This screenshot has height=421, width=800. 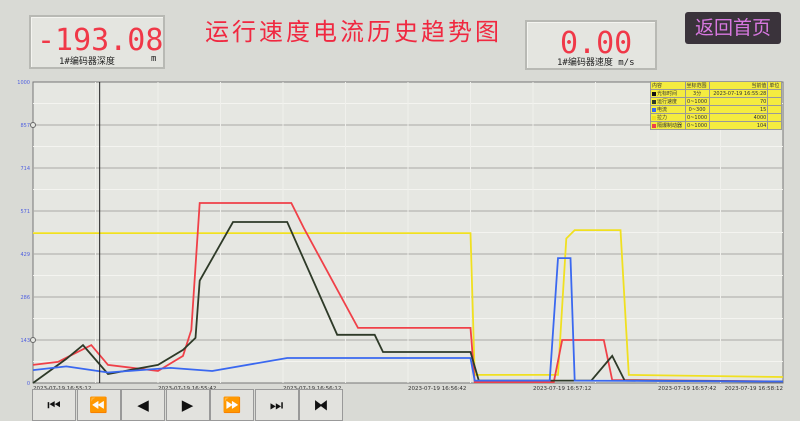 What do you see at coordinates (353, 32) in the screenshot?
I see `page-title: 运行速度电流历史趋势图` at bounding box center [353, 32].